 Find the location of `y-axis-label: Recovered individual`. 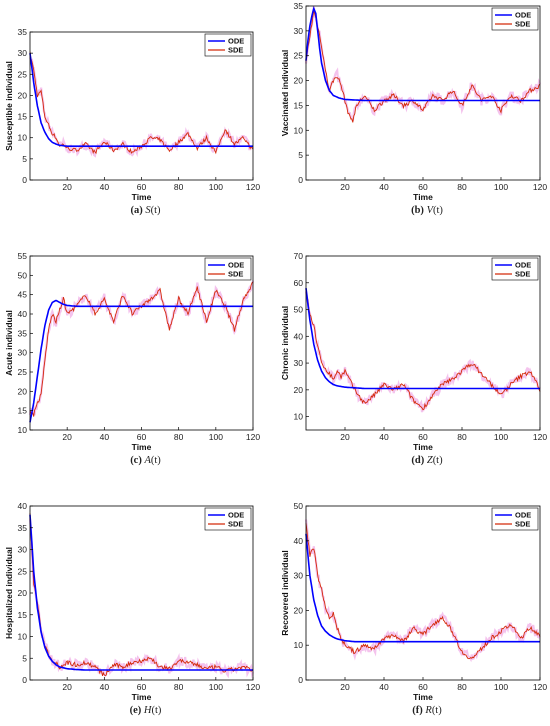

y-axis-label: Recovered individual is located at coordinates (285, 593).